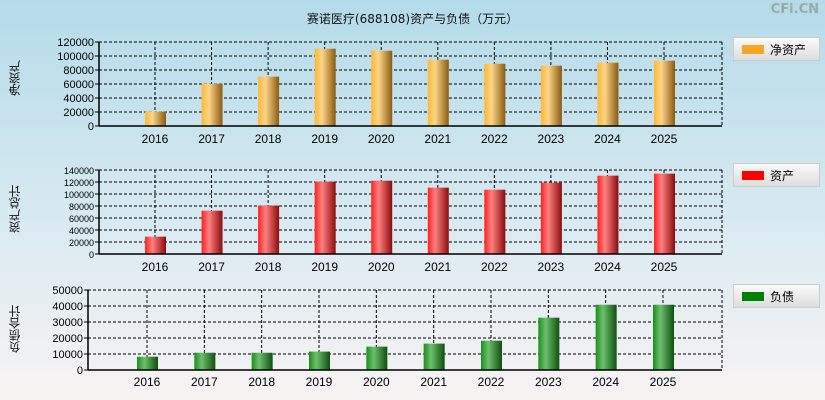  Describe the element at coordinates (15, 329) in the screenshot. I see `y-axis-label: 负债合计` at that location.